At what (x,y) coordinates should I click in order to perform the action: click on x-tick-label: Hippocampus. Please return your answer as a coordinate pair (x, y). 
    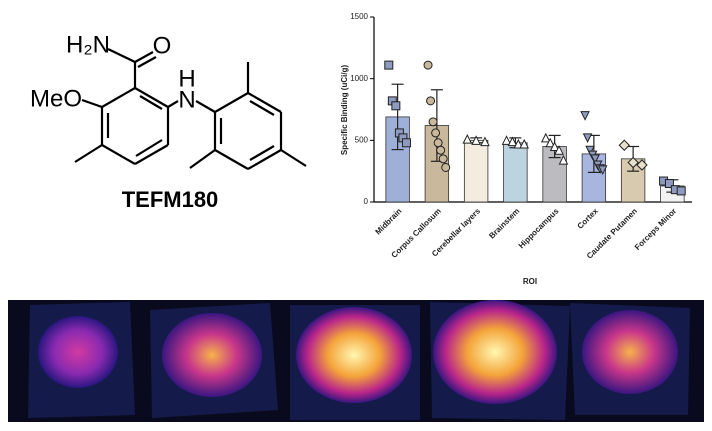
    Looking at the image, I should click on (539, 228).